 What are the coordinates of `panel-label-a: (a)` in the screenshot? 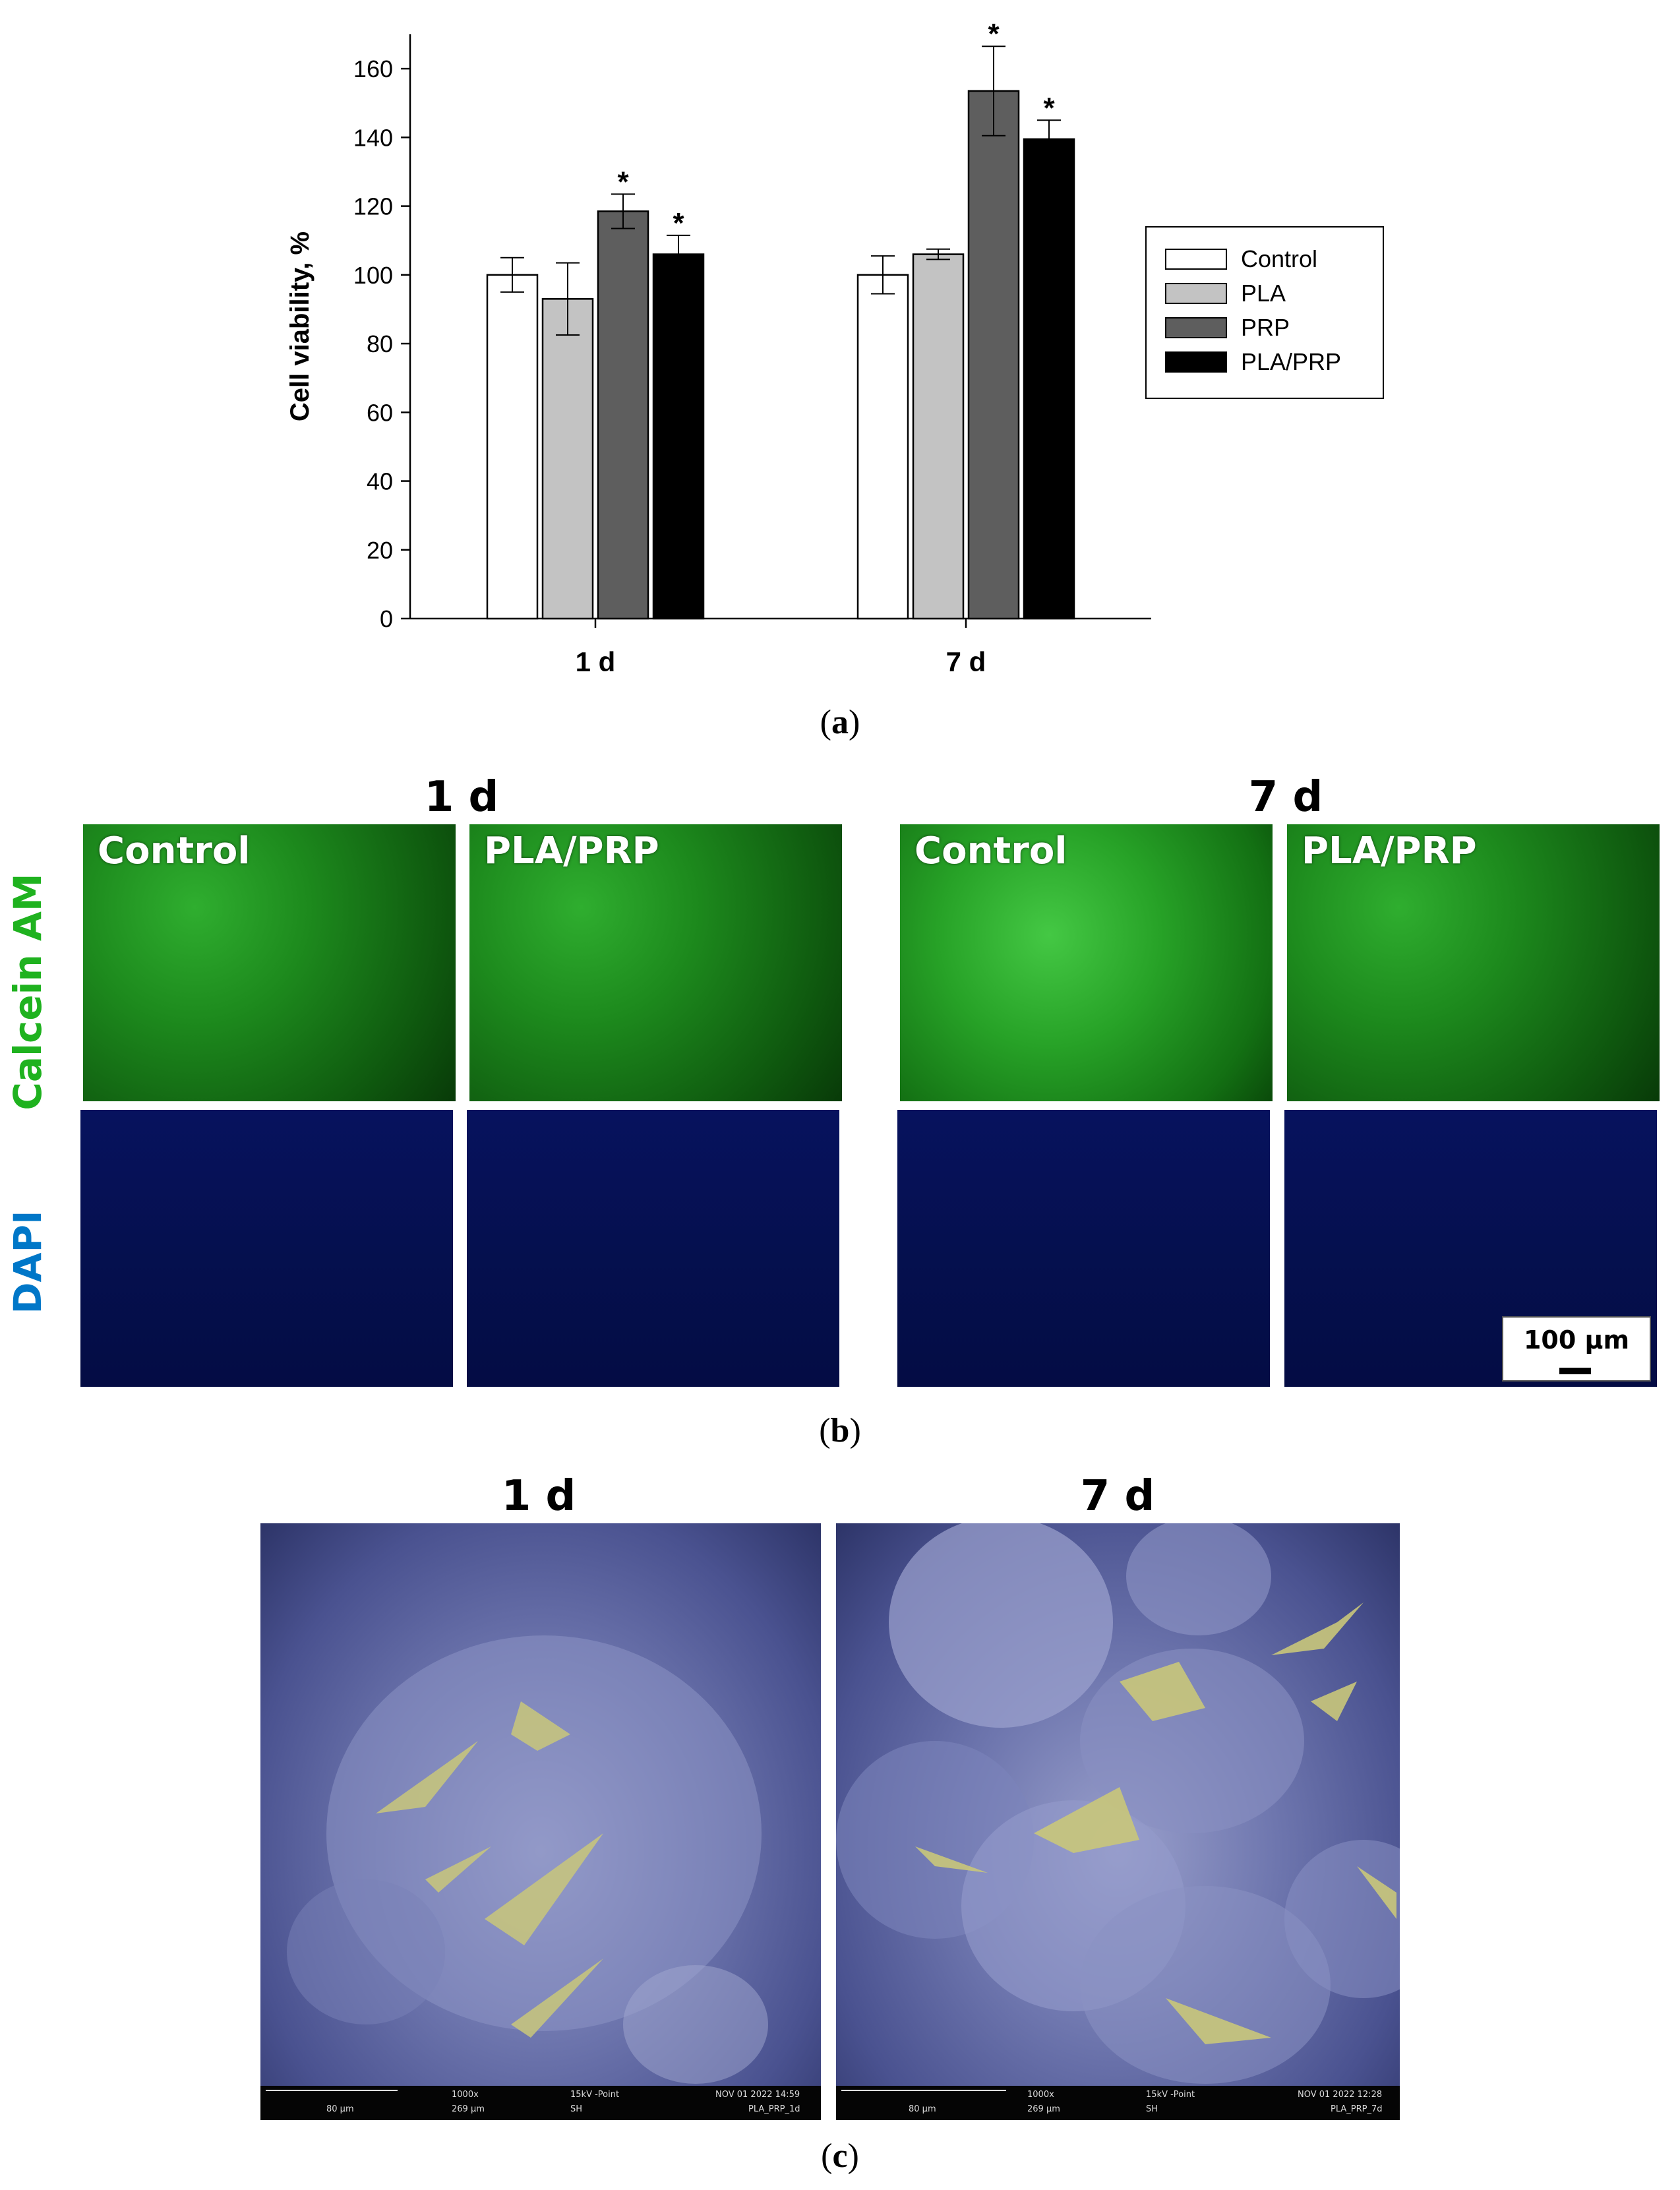 It's located at (840, 722).